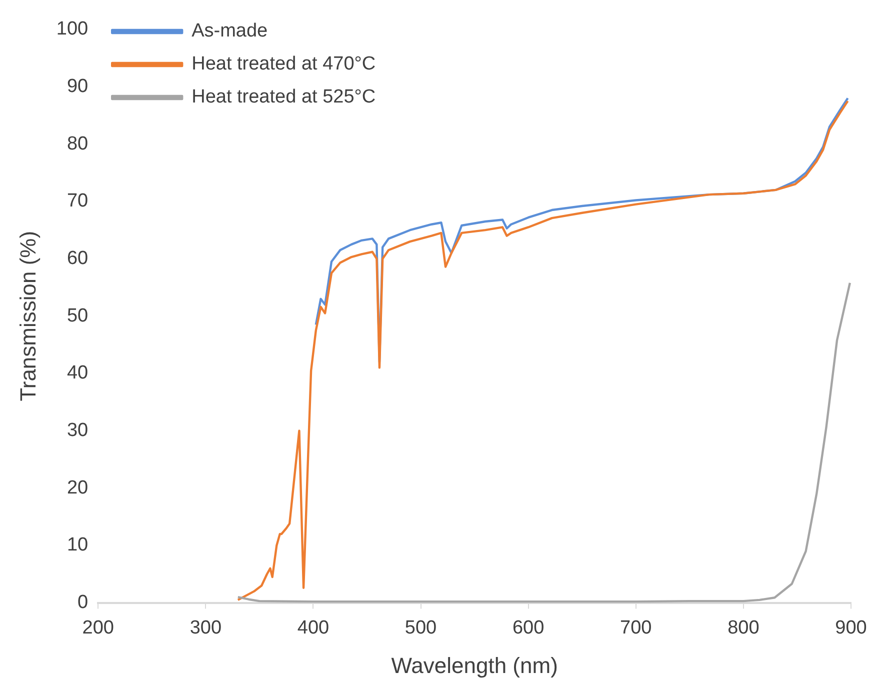 This screenshot has width=883, height=698. What do you see at coordinates (284, 97) in the screenshot?
I see `legend-label: Heat treated at 525°C` at bounding box center [284, 97].